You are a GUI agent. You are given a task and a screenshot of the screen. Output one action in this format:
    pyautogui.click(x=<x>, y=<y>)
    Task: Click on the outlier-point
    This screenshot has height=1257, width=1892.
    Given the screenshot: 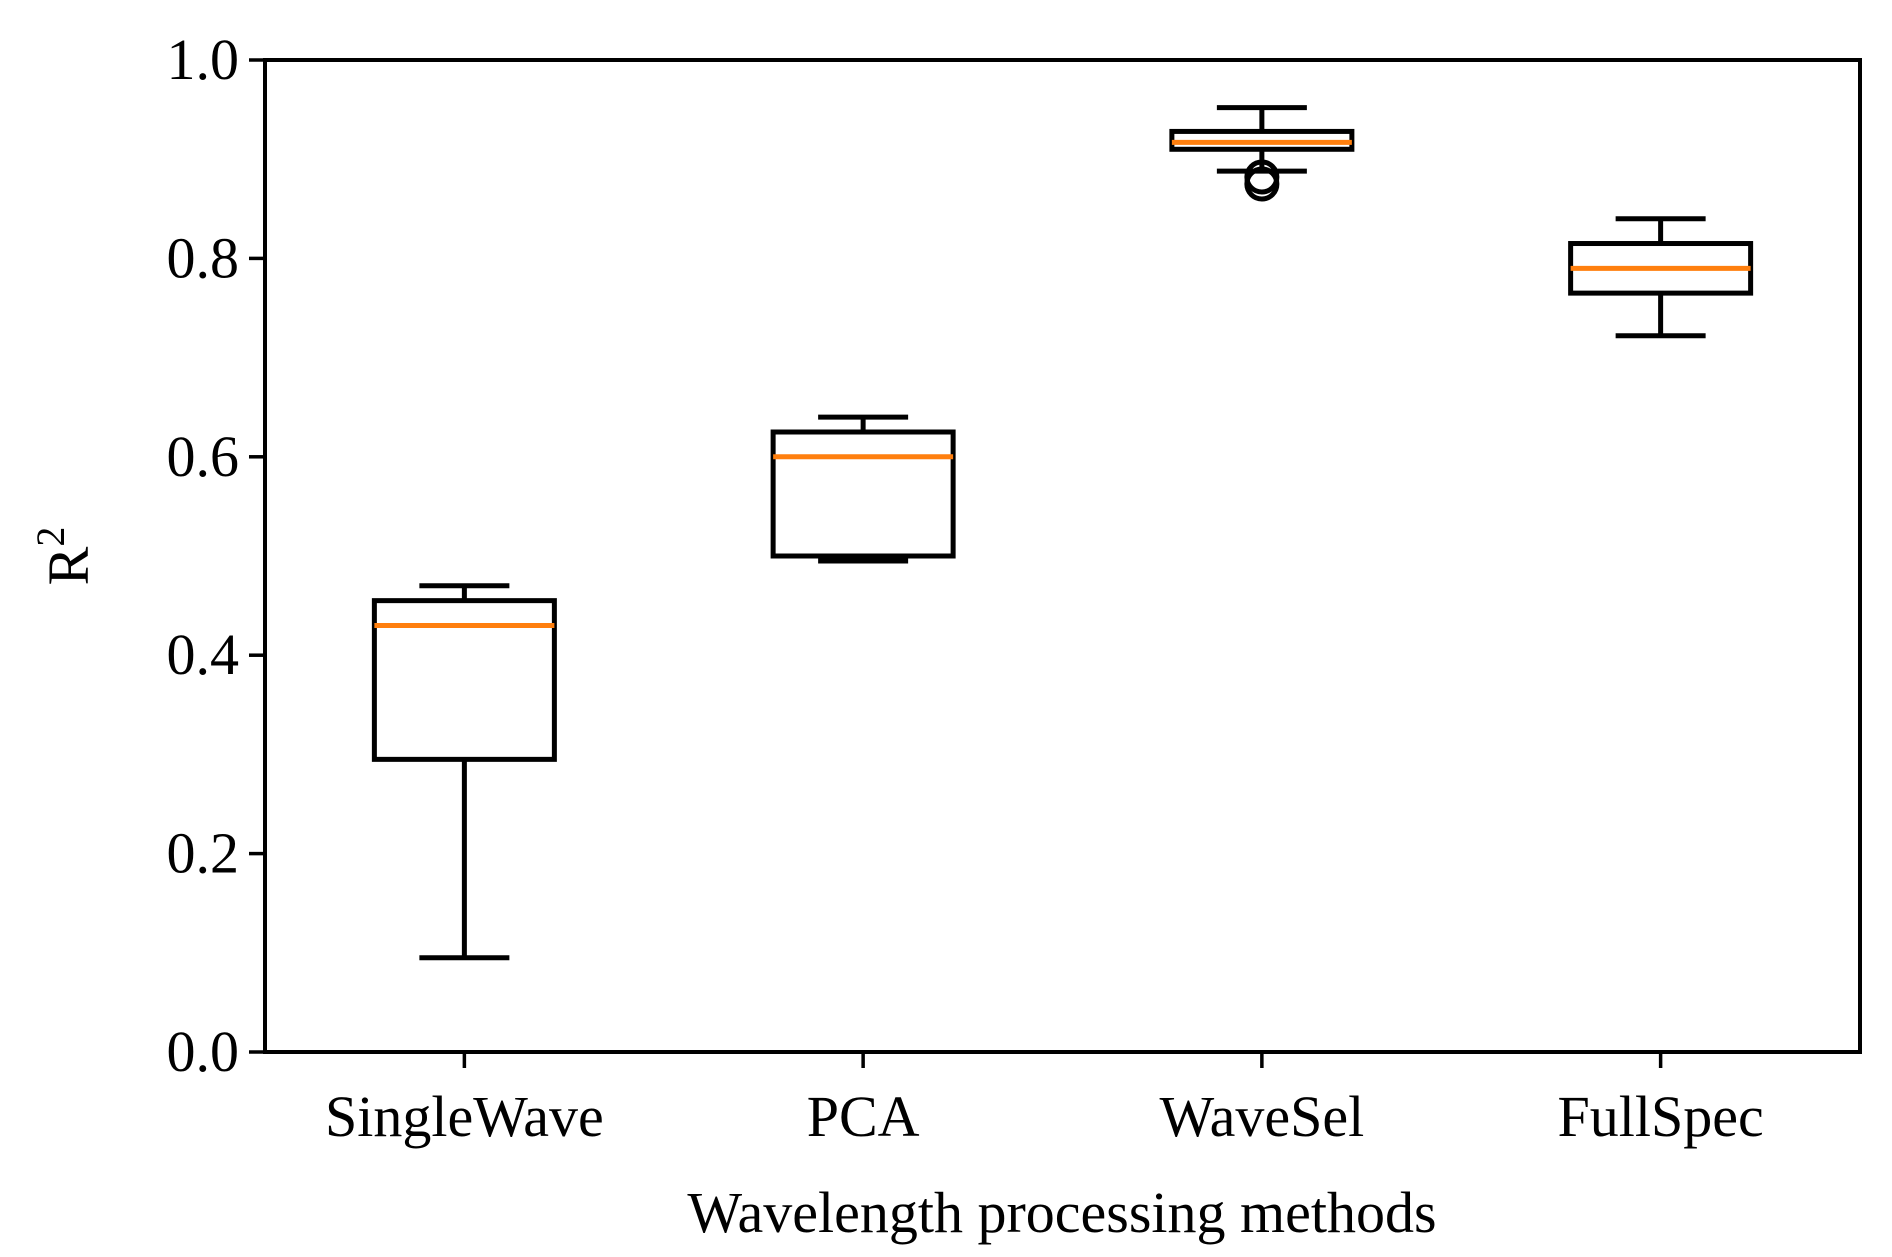 What is the action you would take?
    pyautogui.click(x=1262, y=177)
    